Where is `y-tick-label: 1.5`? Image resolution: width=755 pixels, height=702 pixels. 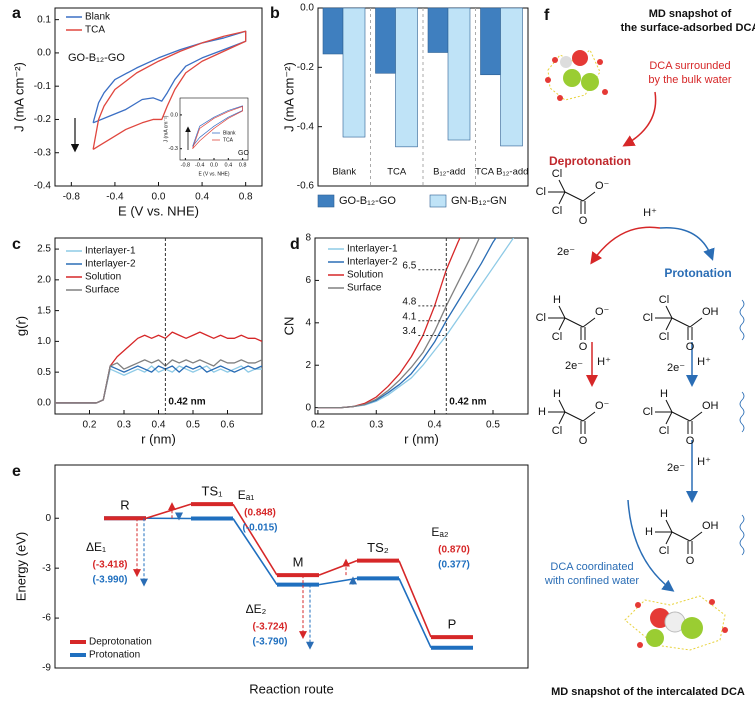
y-tick-label: 1.5 is located at coordinates (44, 310).